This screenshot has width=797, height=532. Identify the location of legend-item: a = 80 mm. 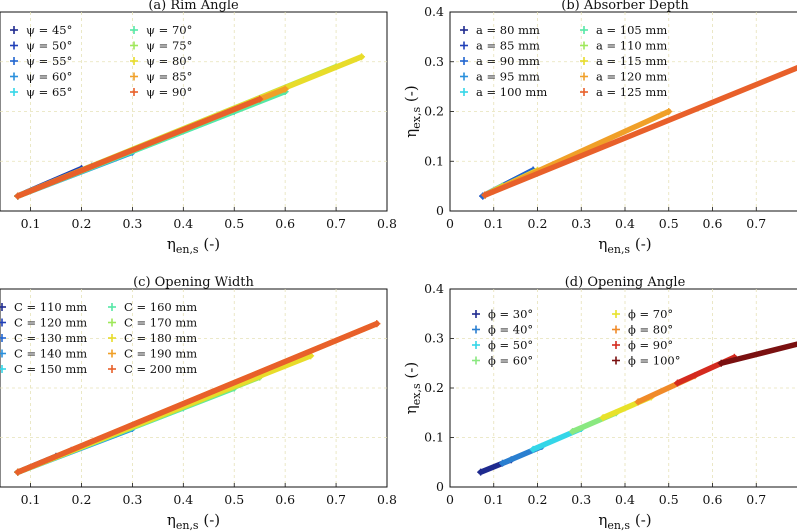
(500, 30).